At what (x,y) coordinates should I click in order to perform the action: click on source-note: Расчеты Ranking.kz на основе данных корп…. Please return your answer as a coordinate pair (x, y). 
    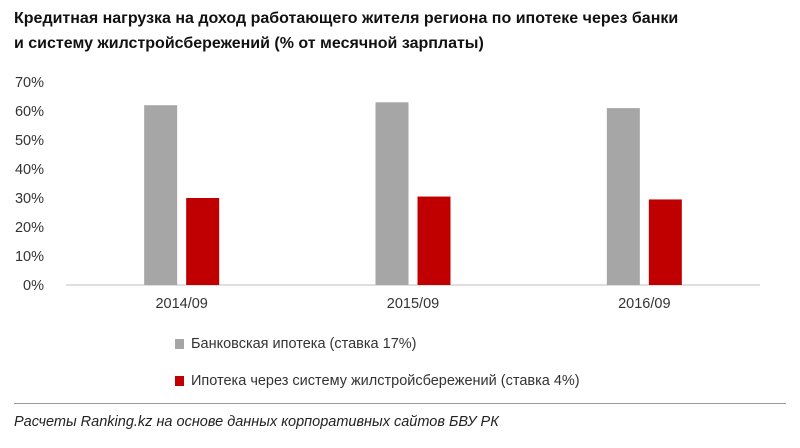
    Looking at the image, I should click on (256, 422).